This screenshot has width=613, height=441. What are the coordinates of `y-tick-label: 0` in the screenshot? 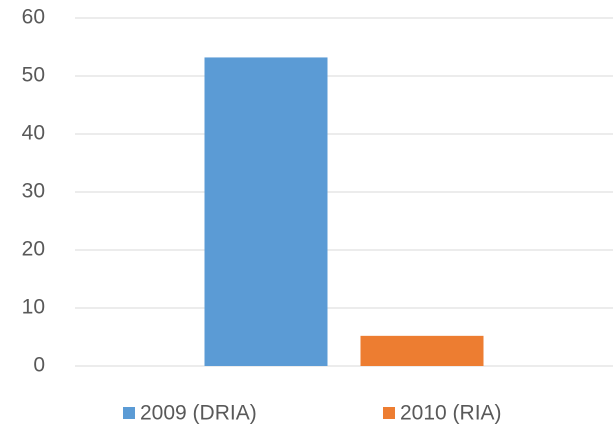 It's located at (39, 365).